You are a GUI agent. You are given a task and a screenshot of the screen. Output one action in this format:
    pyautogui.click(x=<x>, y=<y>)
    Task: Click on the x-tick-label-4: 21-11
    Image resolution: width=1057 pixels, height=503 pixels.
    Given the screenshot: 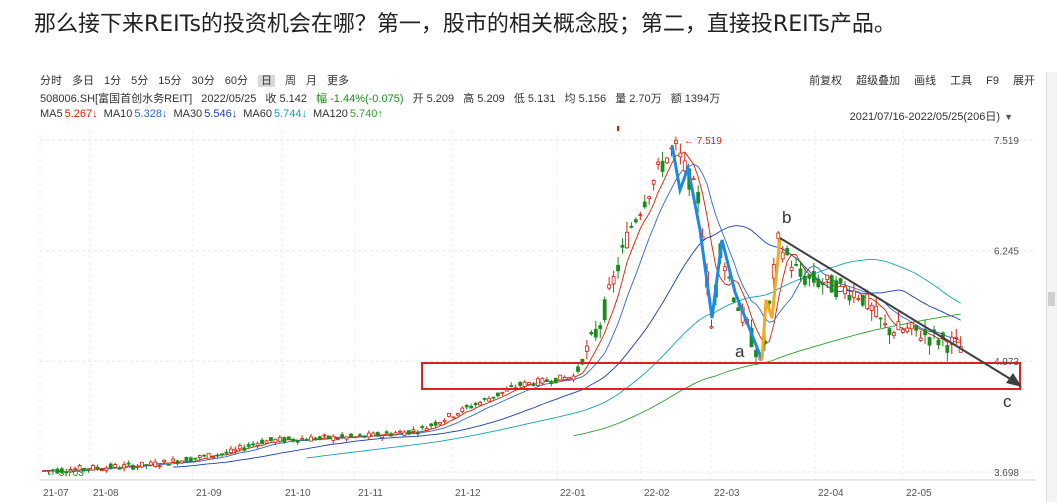 What is the action you would take?
    pyautogui.click(x=370, y=493)
    